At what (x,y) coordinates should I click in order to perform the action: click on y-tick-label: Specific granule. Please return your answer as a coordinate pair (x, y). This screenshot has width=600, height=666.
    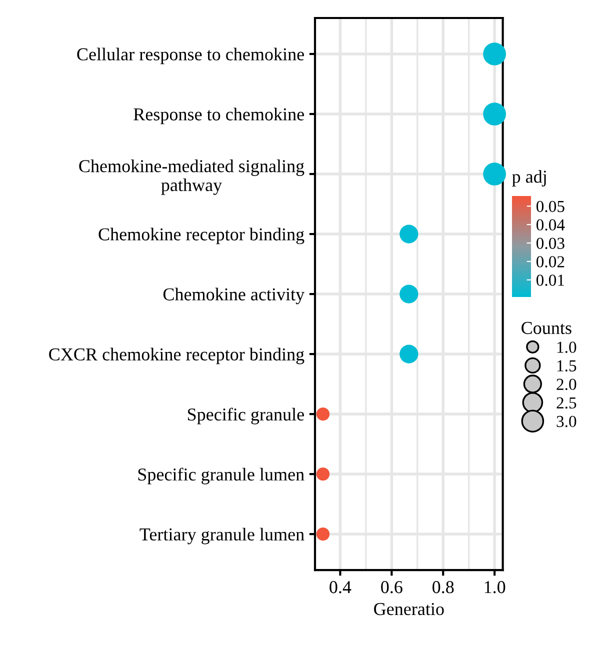
    Looking at the image, I should click on (246, 416).